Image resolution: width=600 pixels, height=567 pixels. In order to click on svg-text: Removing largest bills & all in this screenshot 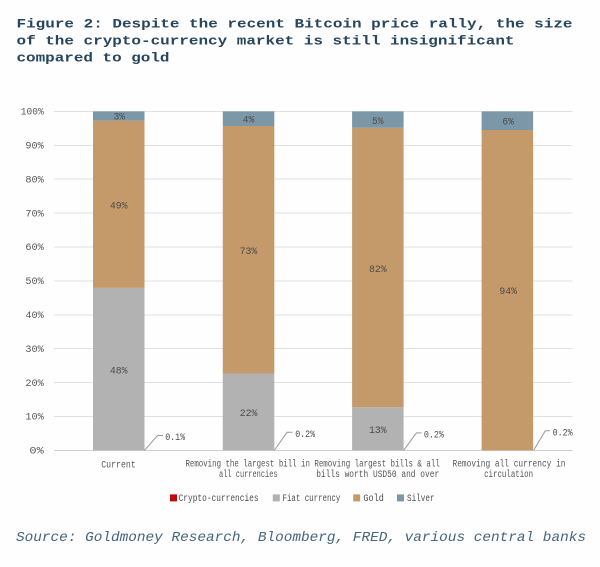, I will do `click(377, 464)`.